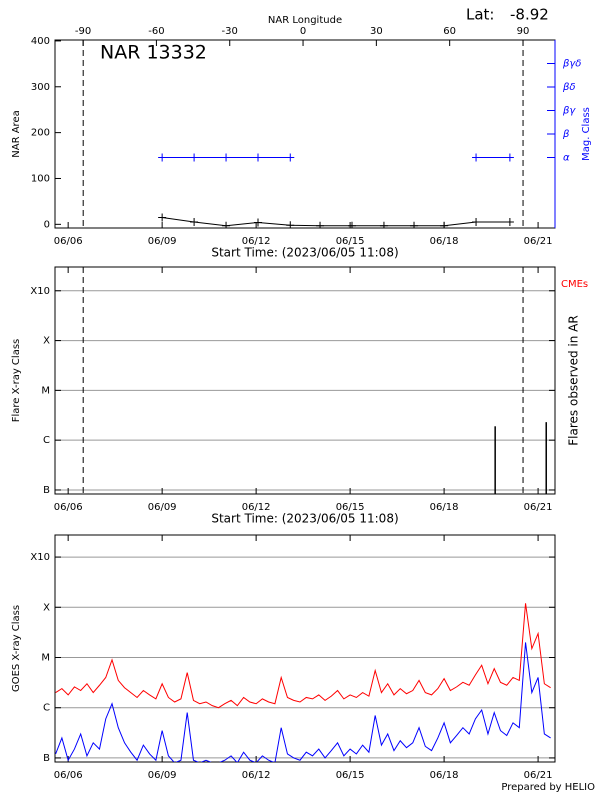 The width and height of the screenshot is (600, 800). What do you see at coordinates (83, 31) in the screenshot?
I see `x2-tick-label: -90` at bounding box center [83, 31].